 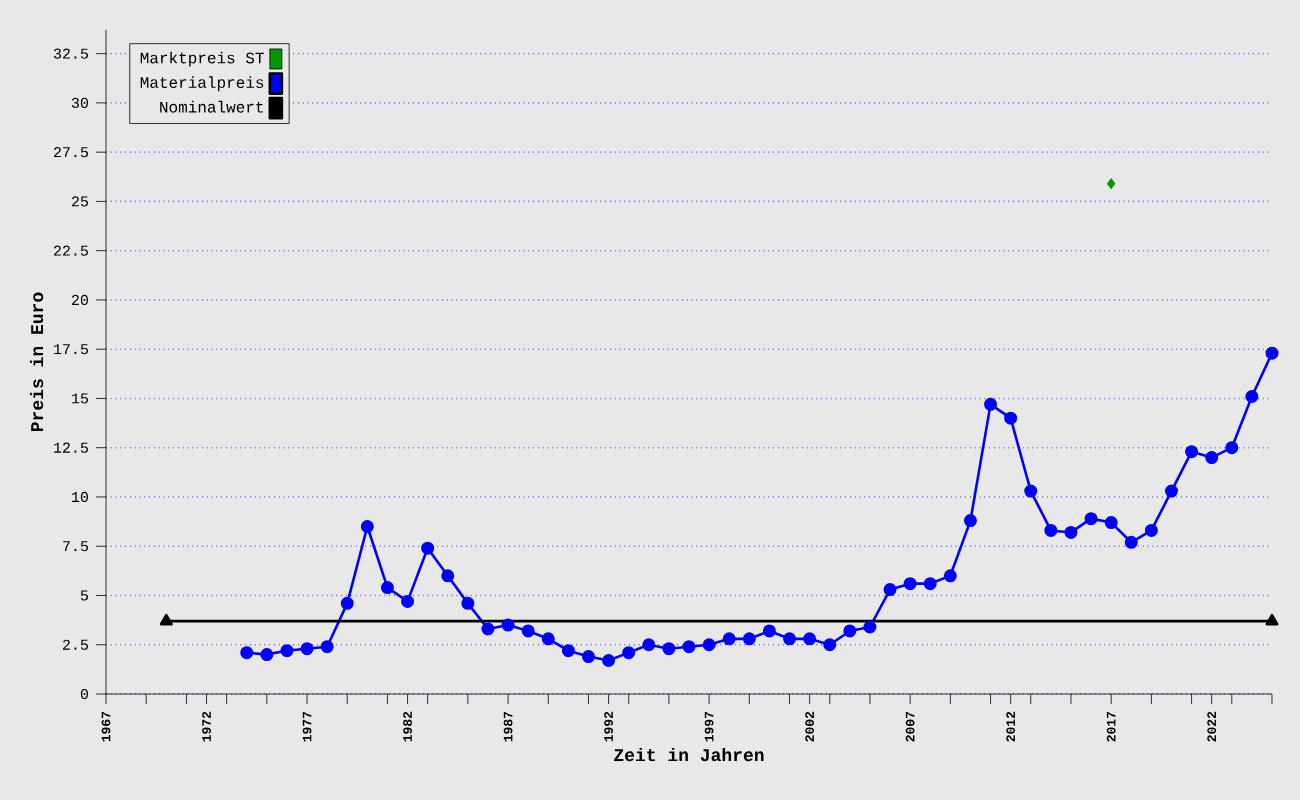 I want to click on x-axis-title: Zeit in Jahren, so click(x=689, y=755).